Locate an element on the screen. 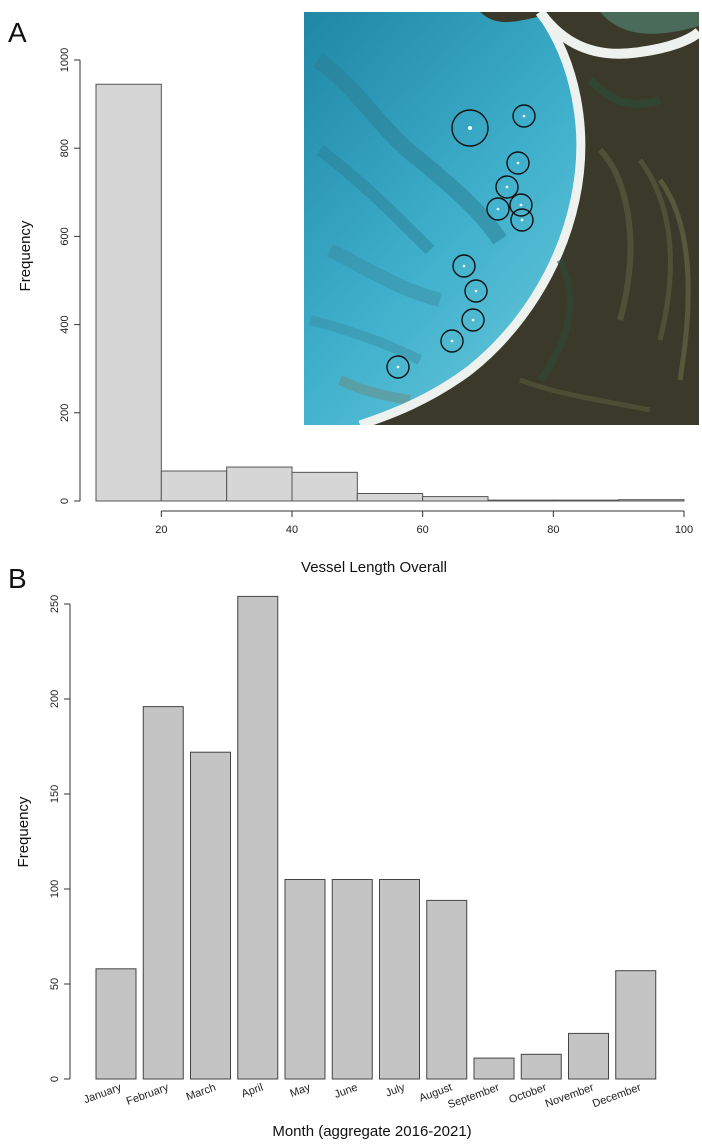  histogram-y-tick-label: 1000 is located at coordinates (65, 60).